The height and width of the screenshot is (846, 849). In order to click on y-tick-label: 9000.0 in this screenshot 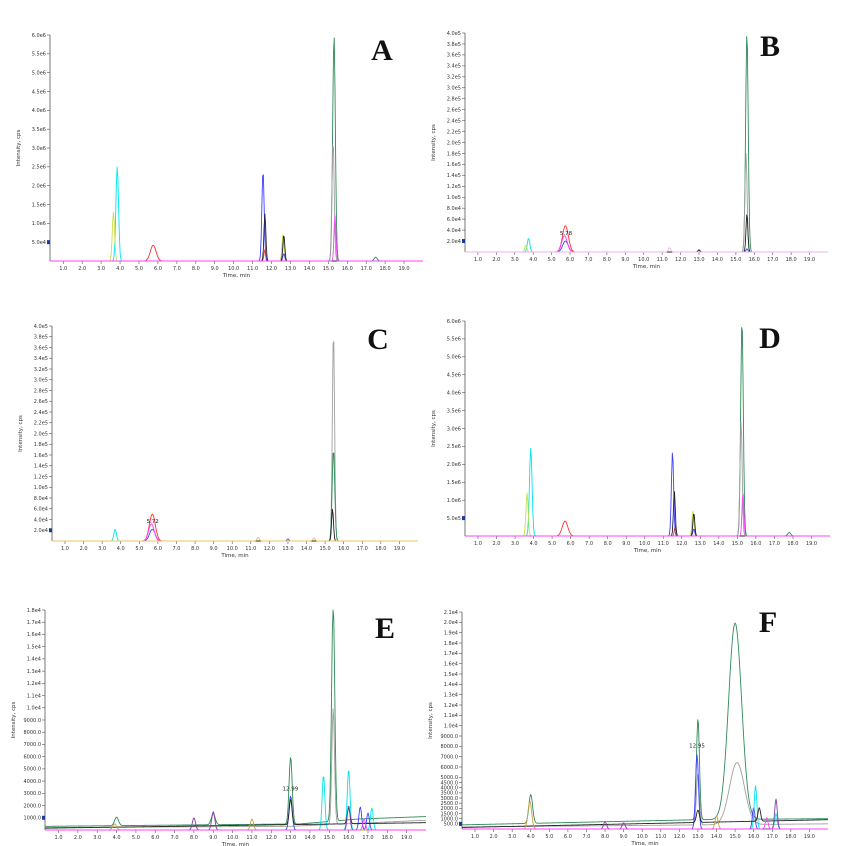, I will do `click(33, 721)`.